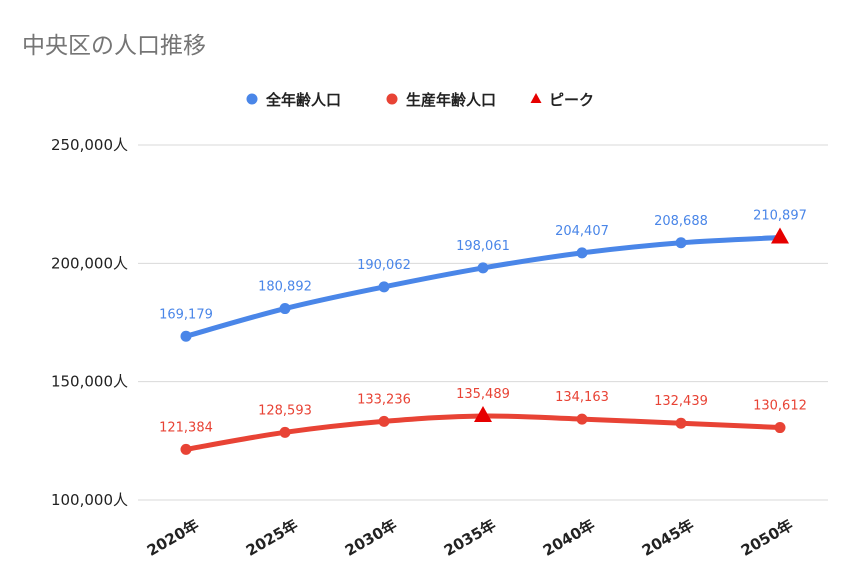 This screenshot has height=586, width=857. Describe the element at coordinates (681, 221) in the screenshot. I see `data-label: 208,688` at that location.